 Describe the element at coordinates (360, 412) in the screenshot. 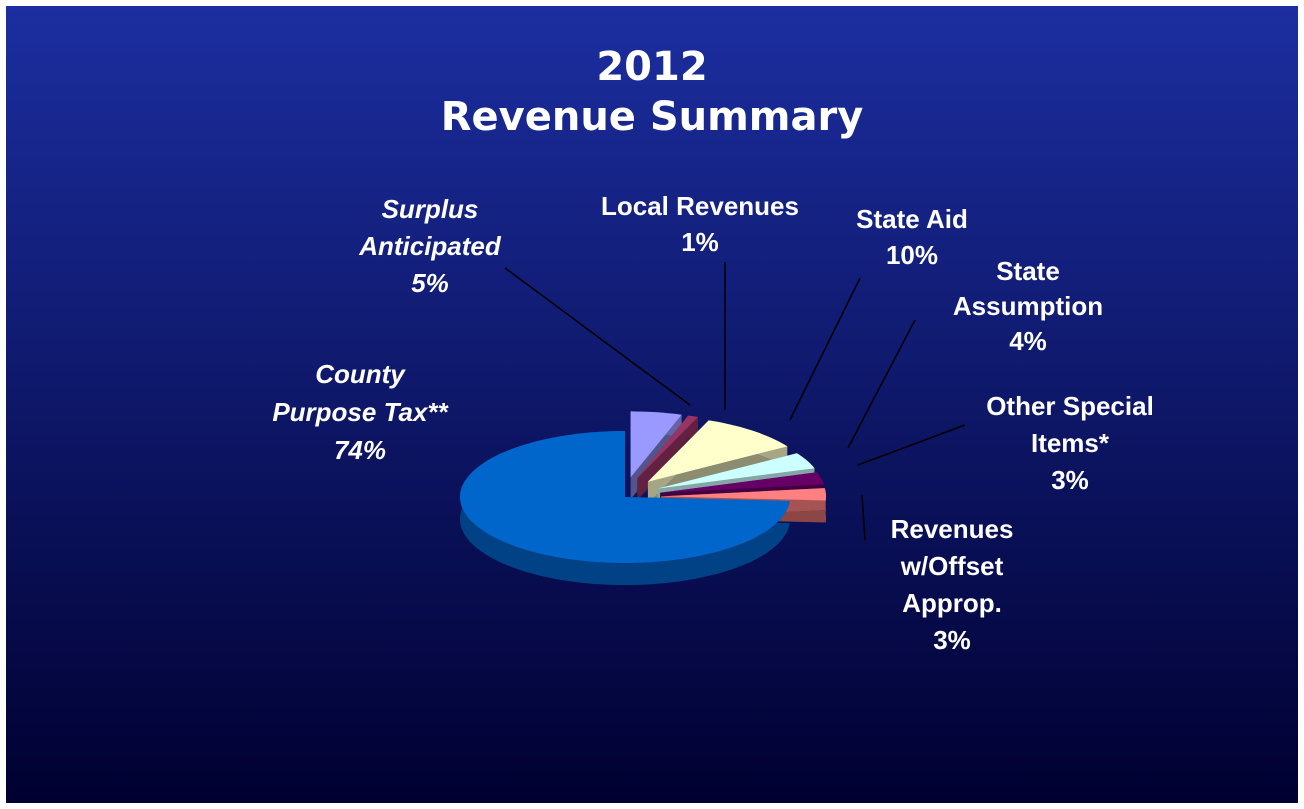

I see `text-line: Purpose Tax**` at that location.